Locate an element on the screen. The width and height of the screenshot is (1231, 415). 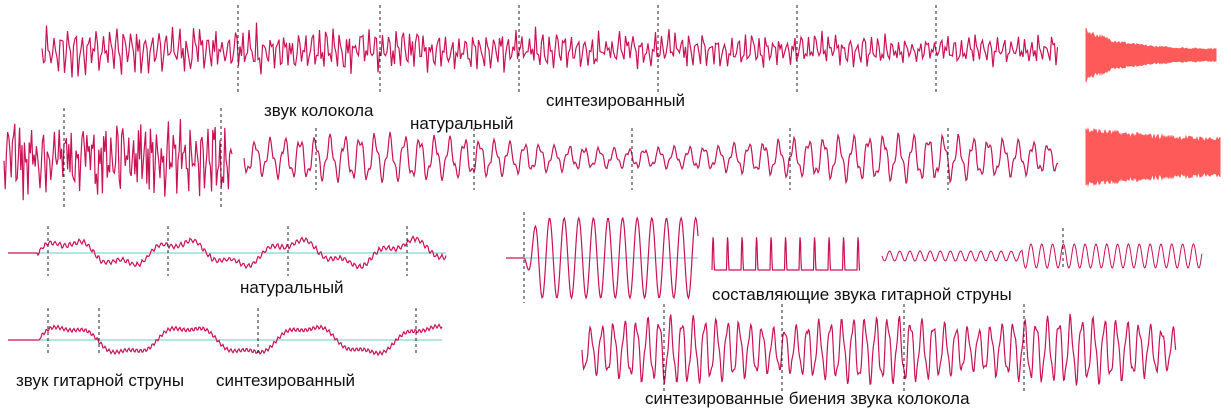
bell-synth-right-group is located at coordinates (651, 159).